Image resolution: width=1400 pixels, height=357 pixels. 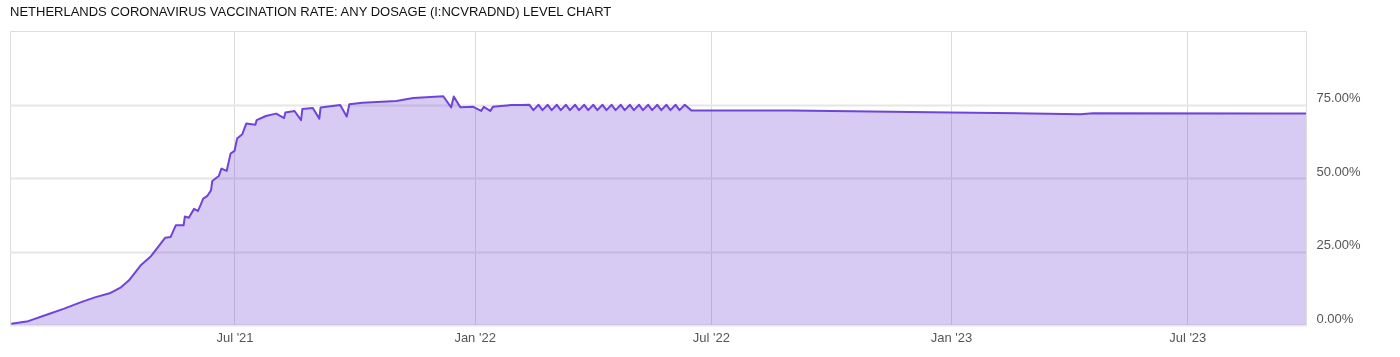 What do you see at coordinates (1339, 244) in the screenshot?
I see `y-tick-label: 25.00%` at bounding box center [1339, 244].